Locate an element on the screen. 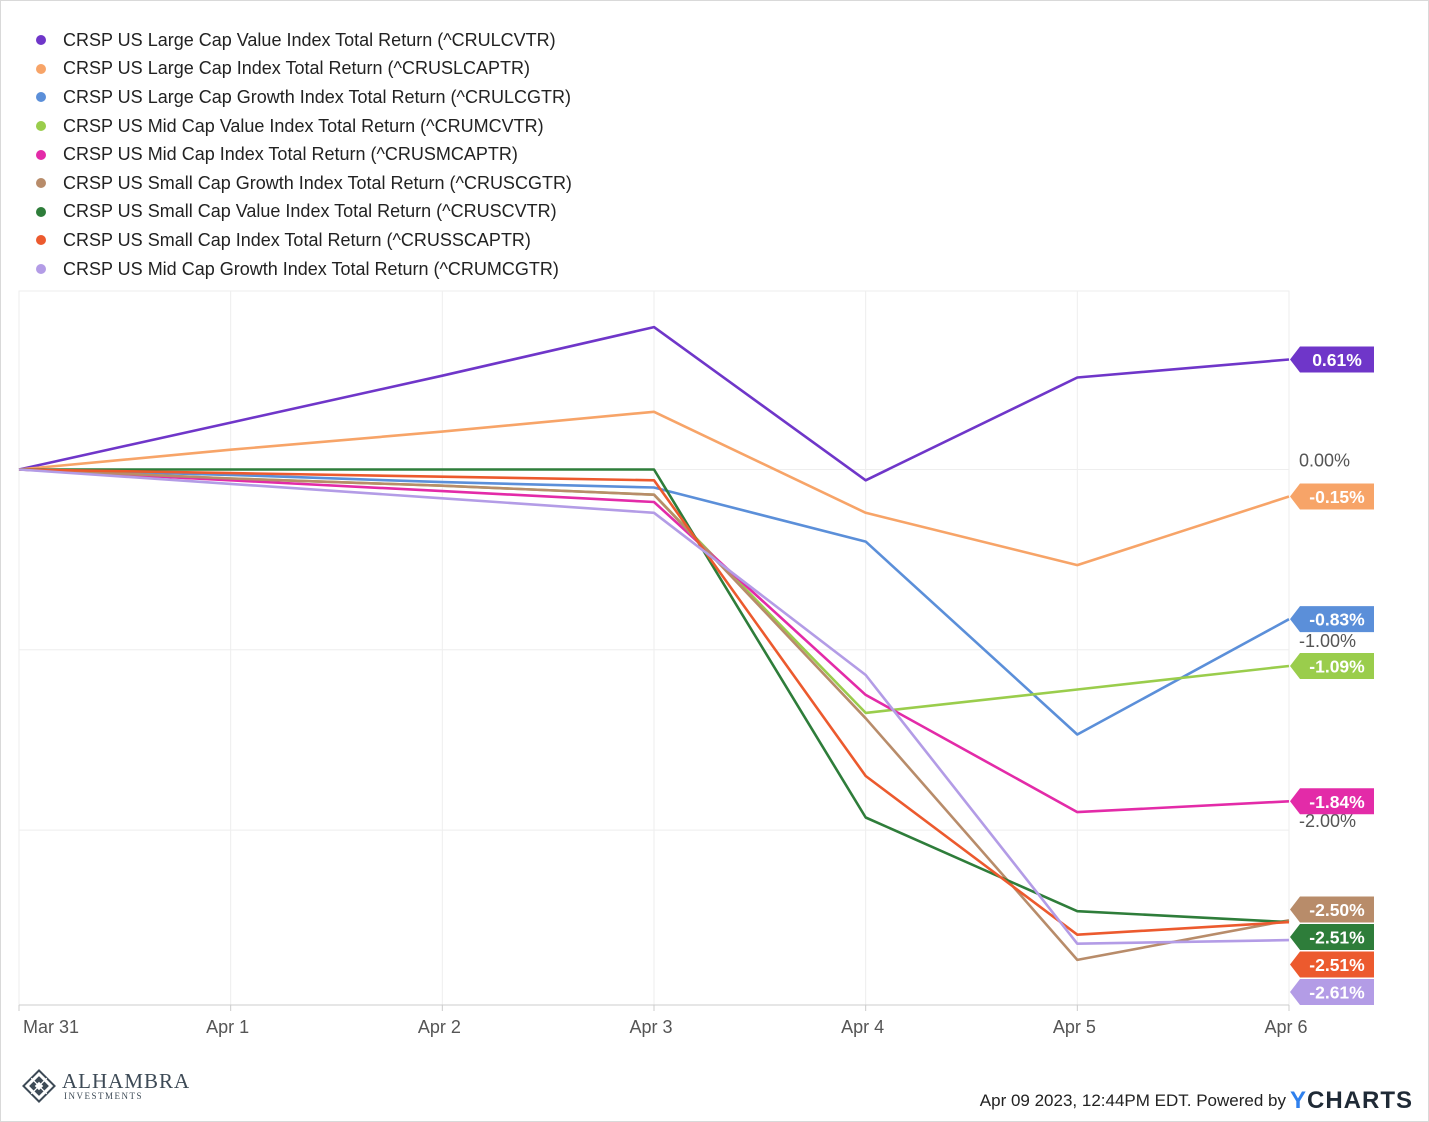 Image resolution: width=1429 pixels, height=1122 pixels. logo-name: ALHAMBRA is located at coordinates (126, 1081).